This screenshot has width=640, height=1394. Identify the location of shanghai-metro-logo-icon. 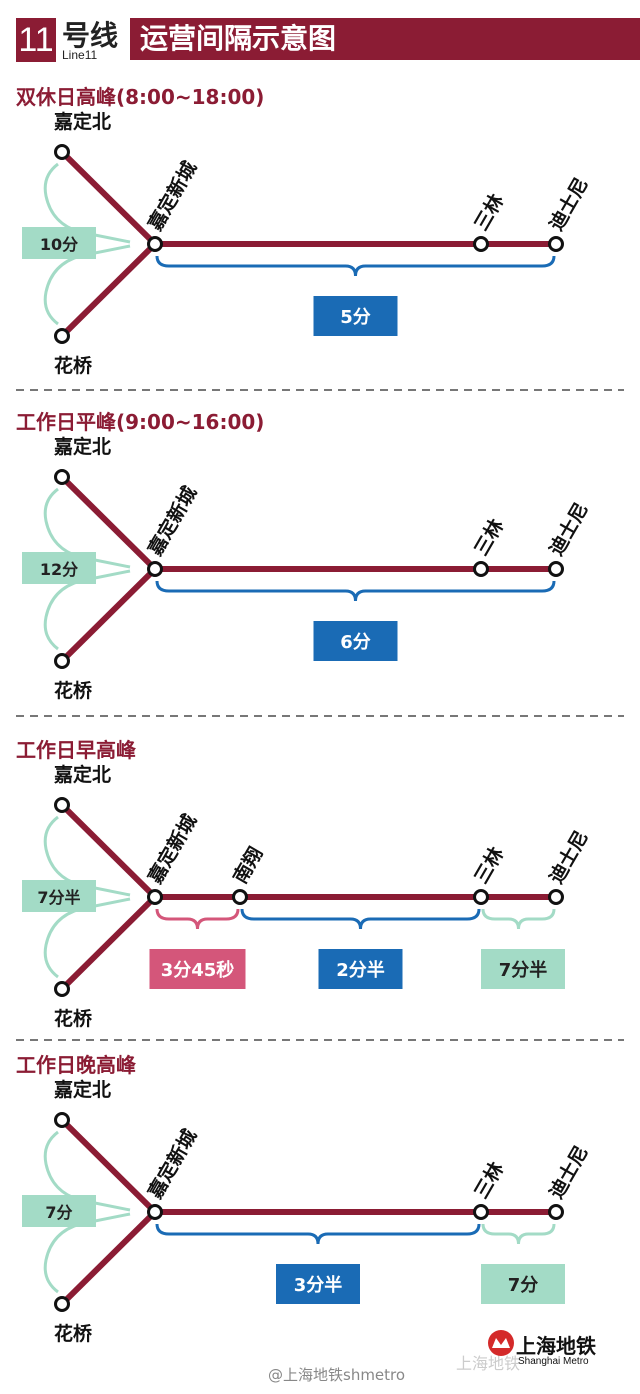
(501, 1343).